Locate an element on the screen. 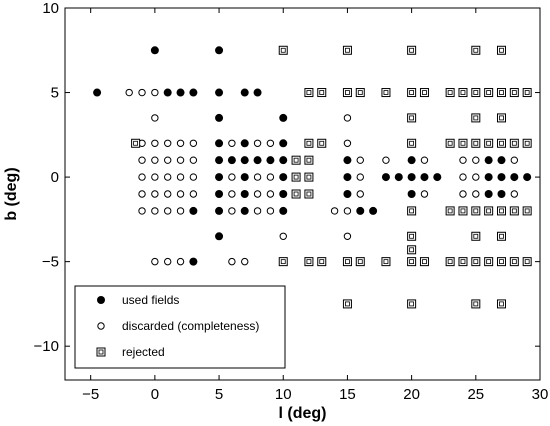 This screenshot has width=550, height=426. legend-label-rejected: rejected is located at coordinates (143, 352).